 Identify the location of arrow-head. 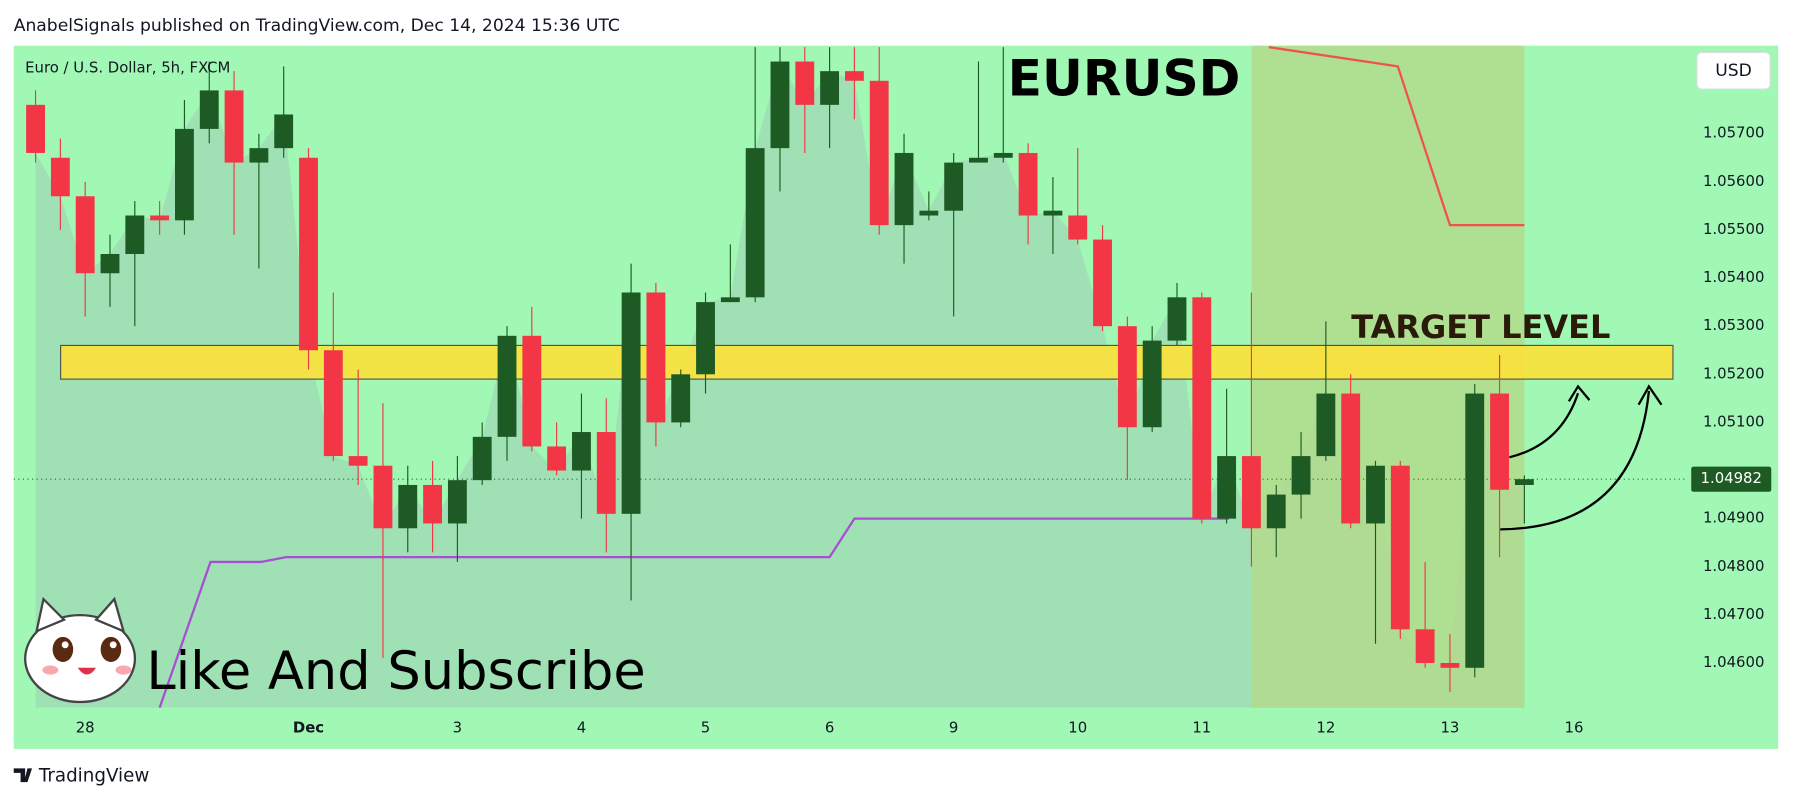
(1579, 393).